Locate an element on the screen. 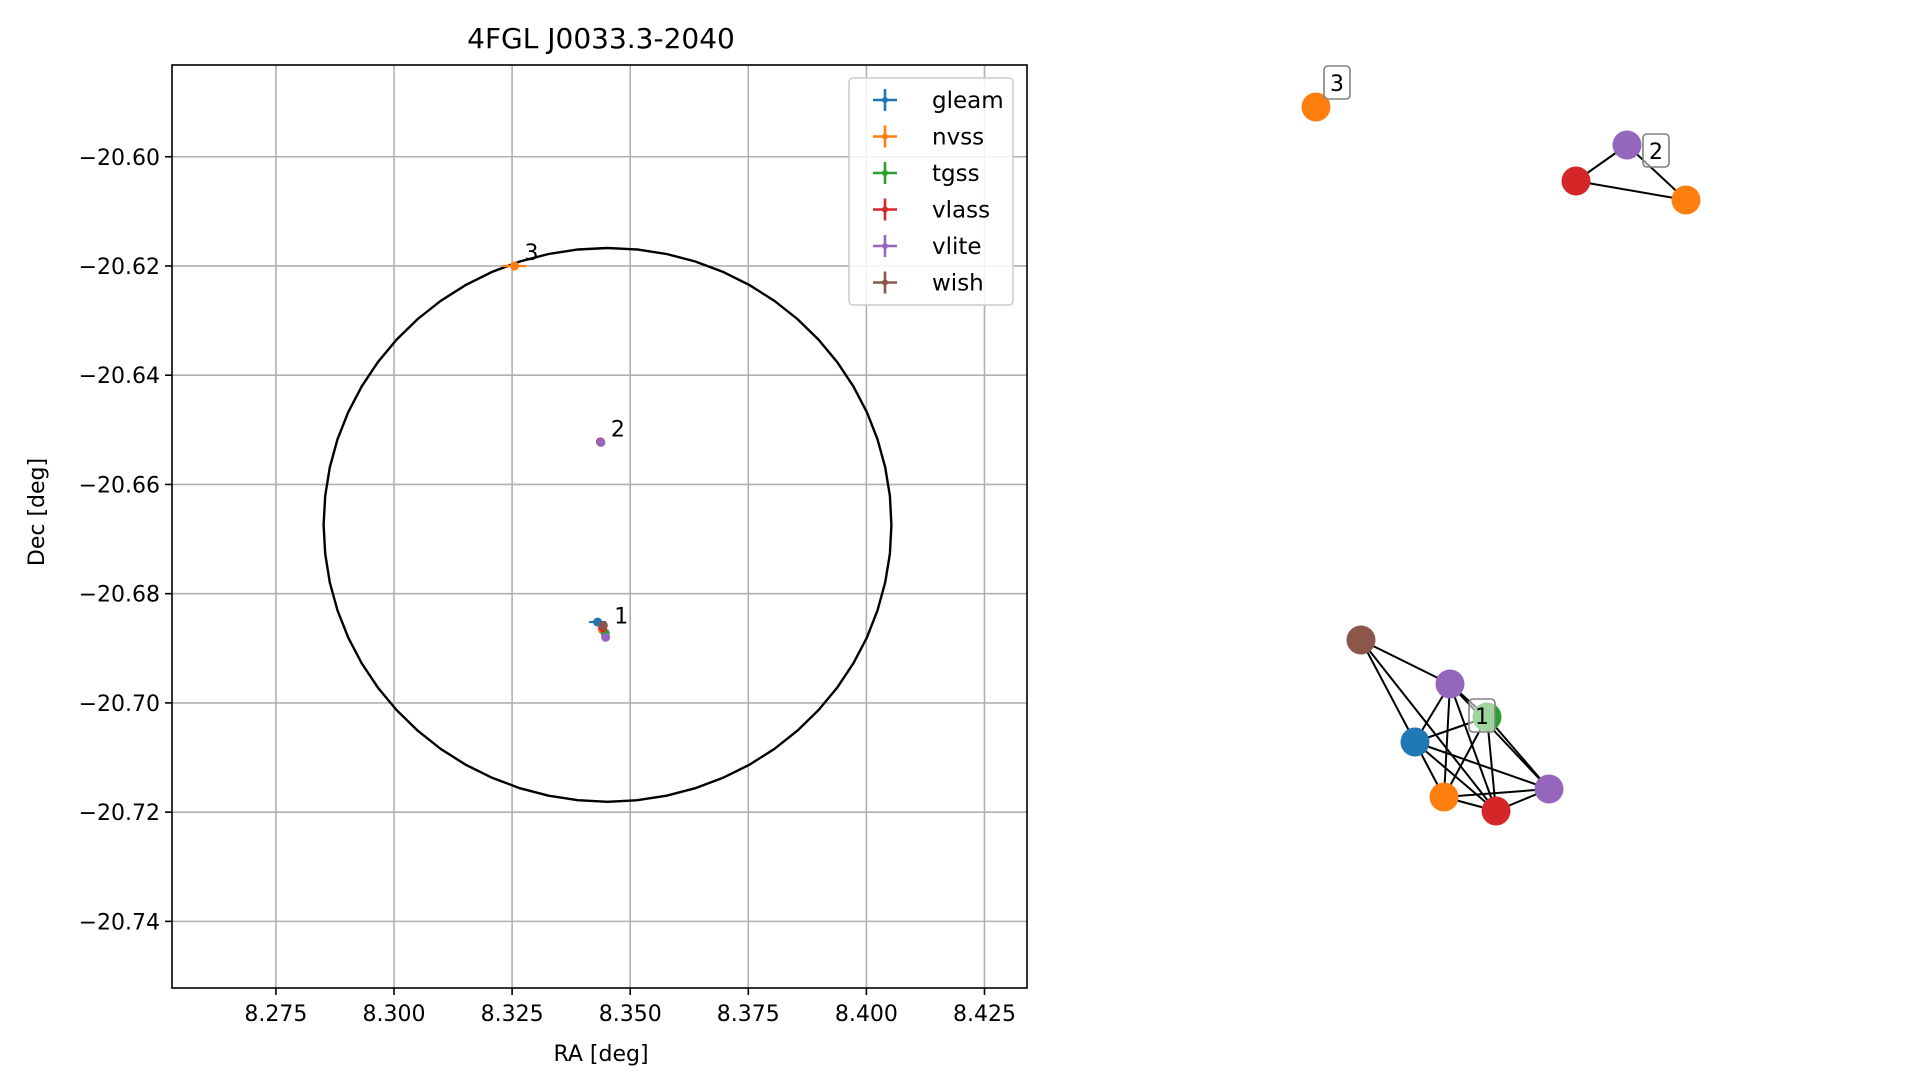 The height and width of the screenshot is (1080, 1919). data-points is located at coordinates (556, 451).